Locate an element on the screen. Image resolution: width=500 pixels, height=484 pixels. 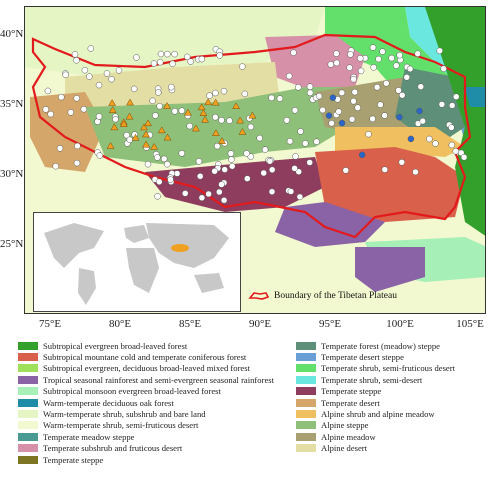
world-map-svg is located at coordinates (136, 264).